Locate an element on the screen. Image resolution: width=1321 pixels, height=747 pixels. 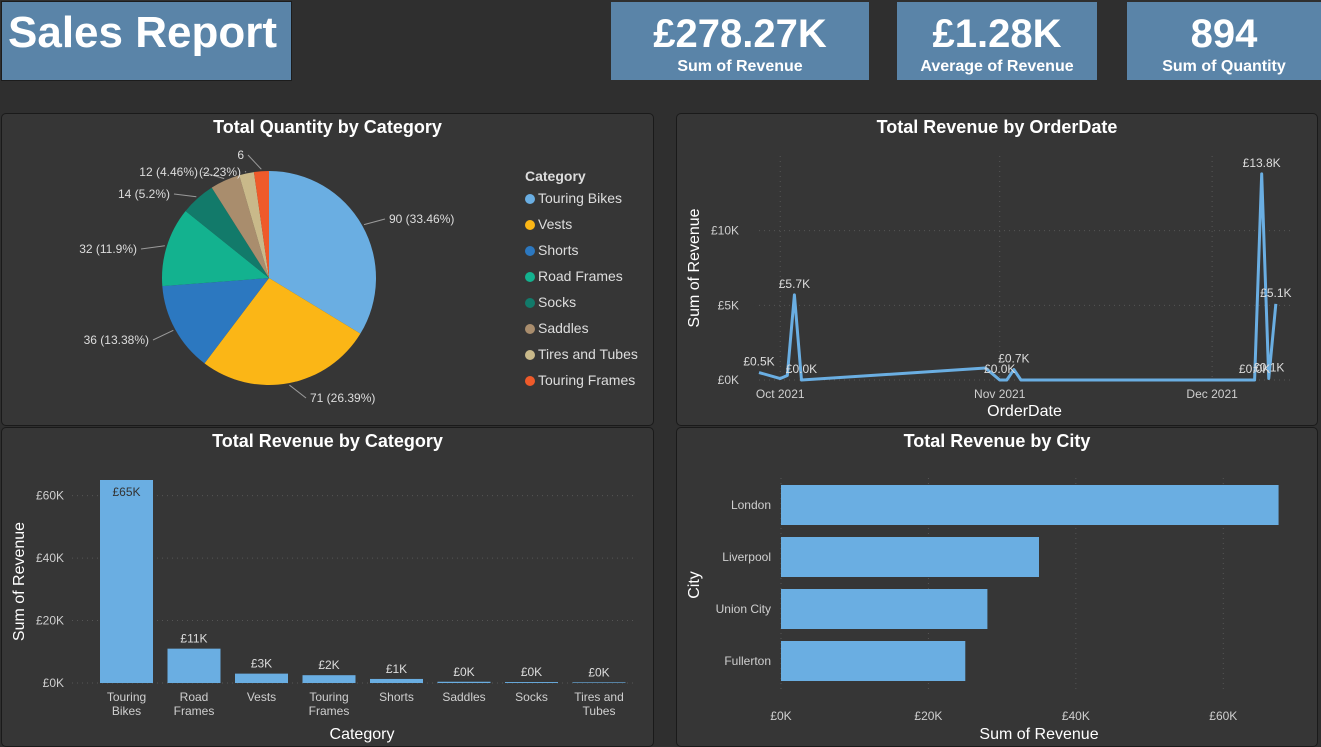
legend-item-vests: Vests is located at coordinates (548, 224).